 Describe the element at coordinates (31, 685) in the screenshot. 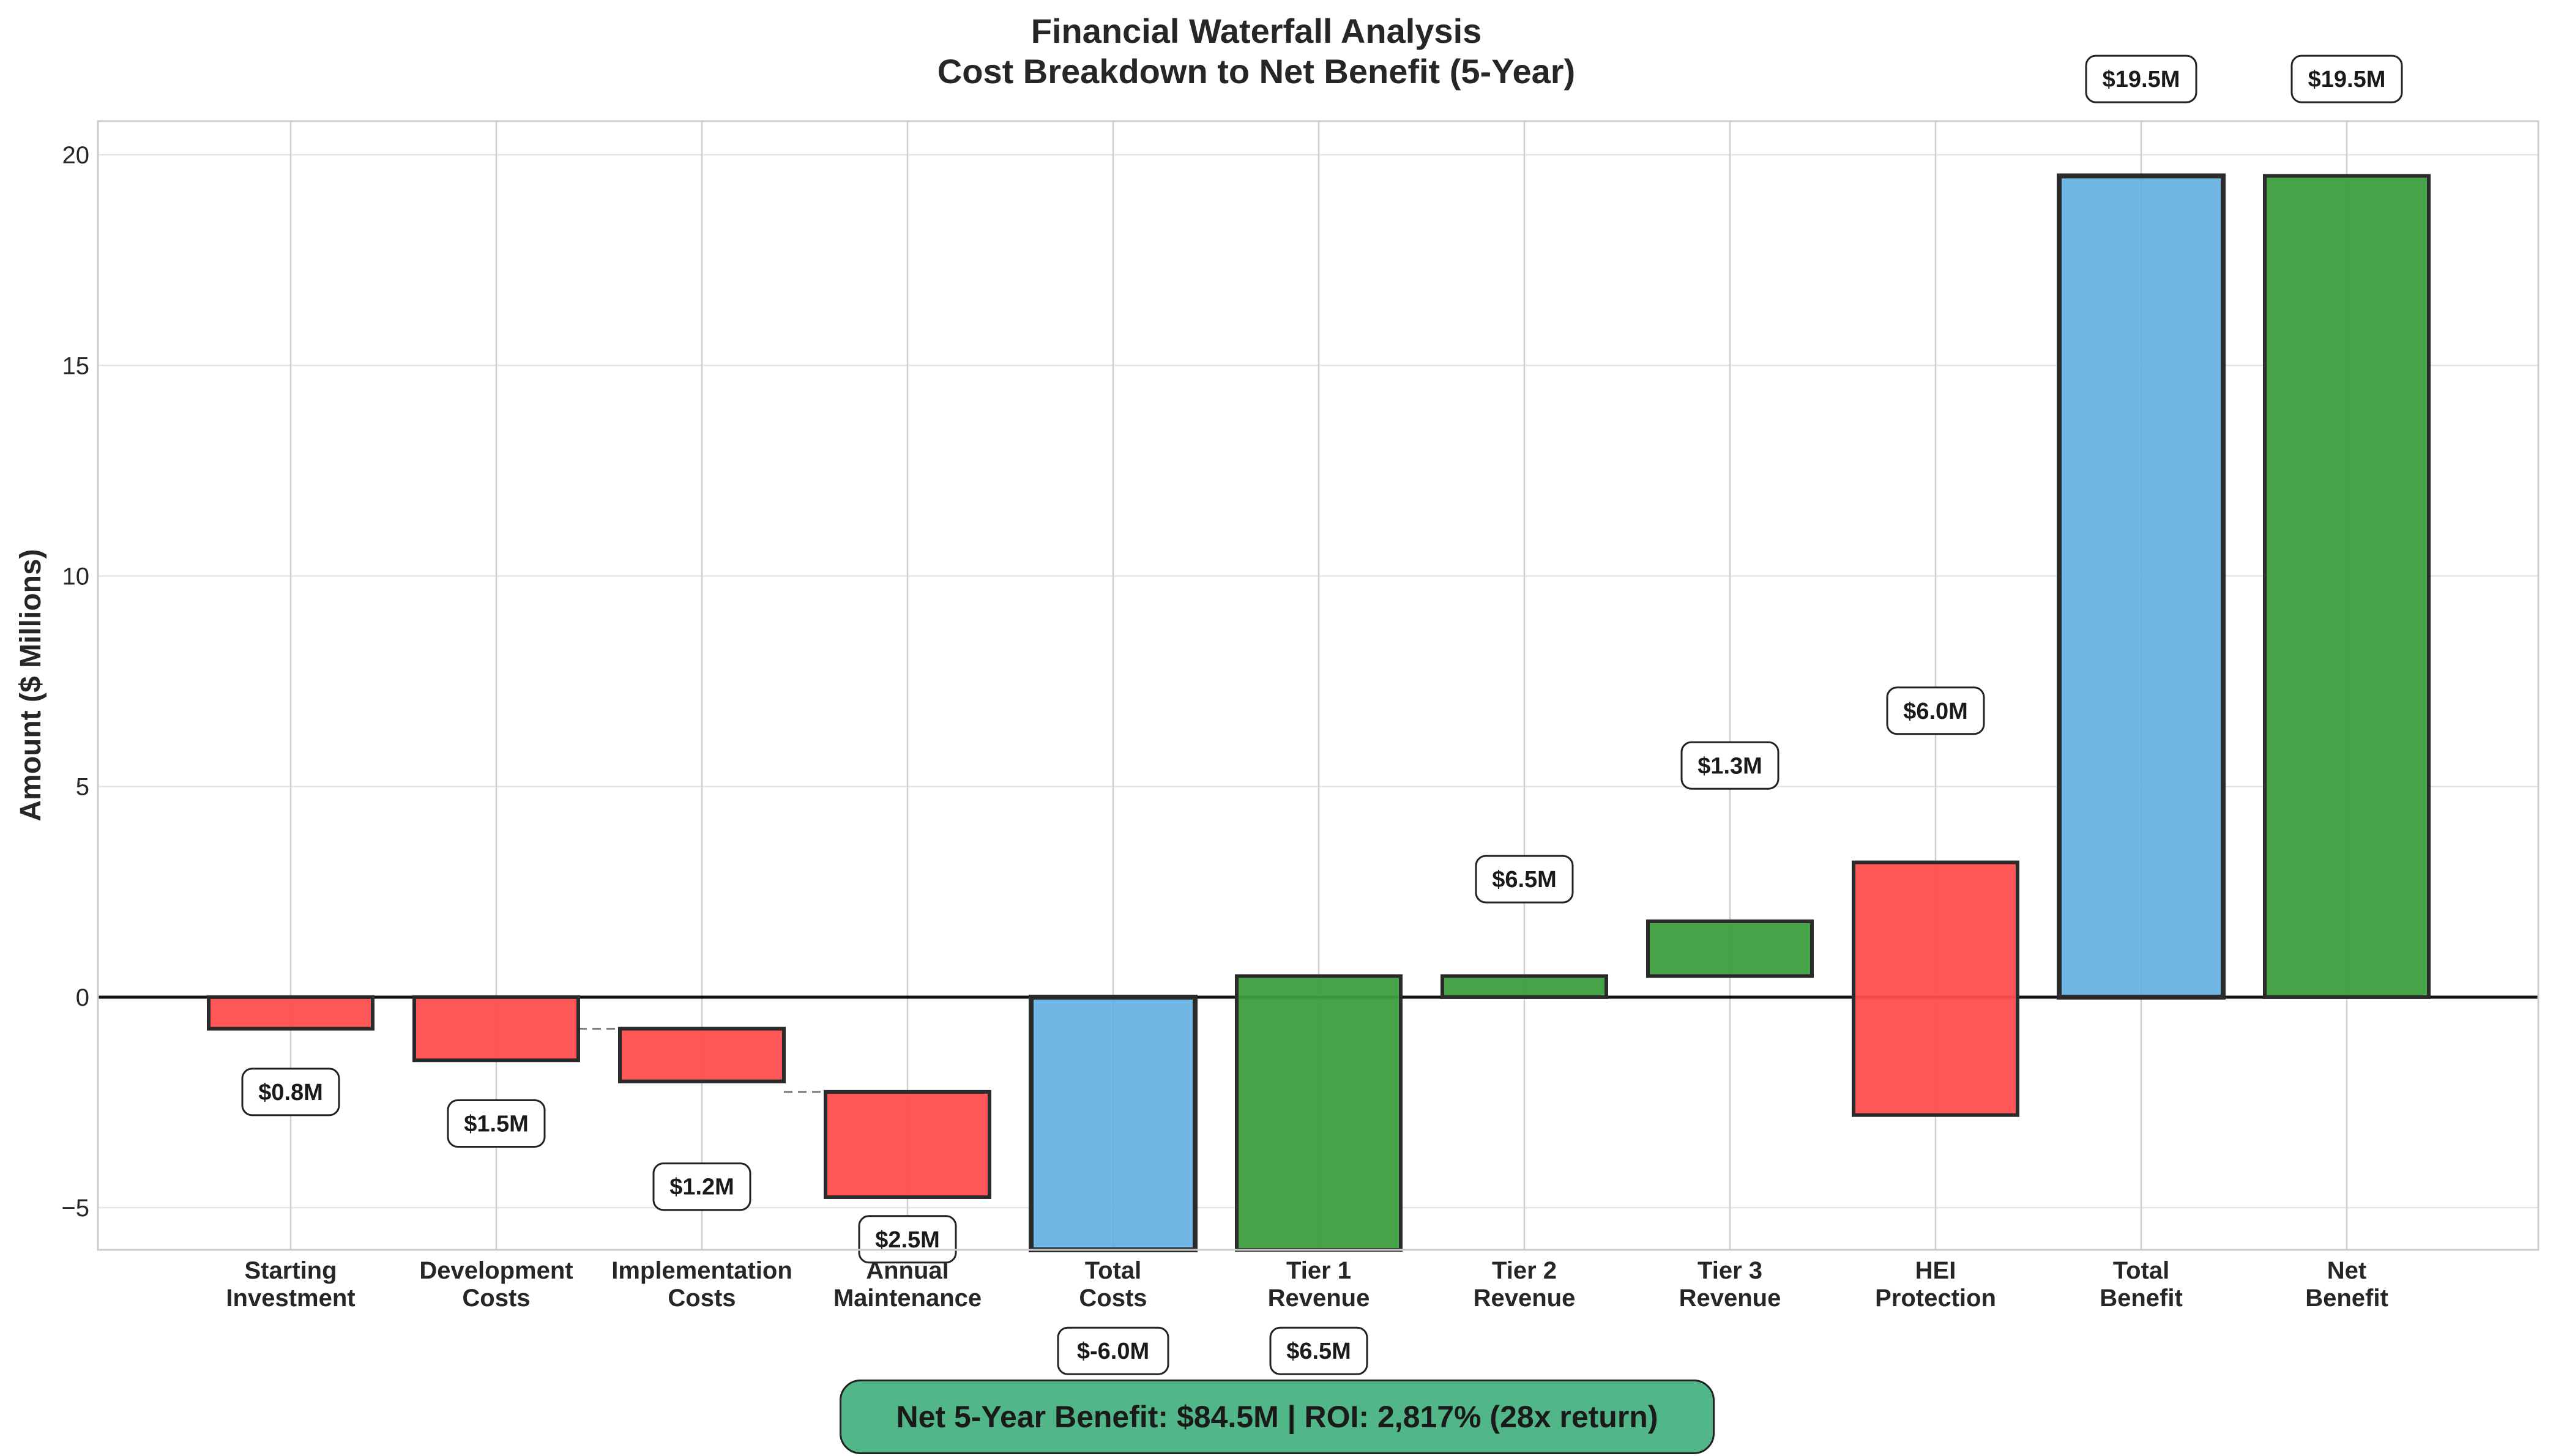

I see `y-axis-label: Amount ($ Millions)` at that location.